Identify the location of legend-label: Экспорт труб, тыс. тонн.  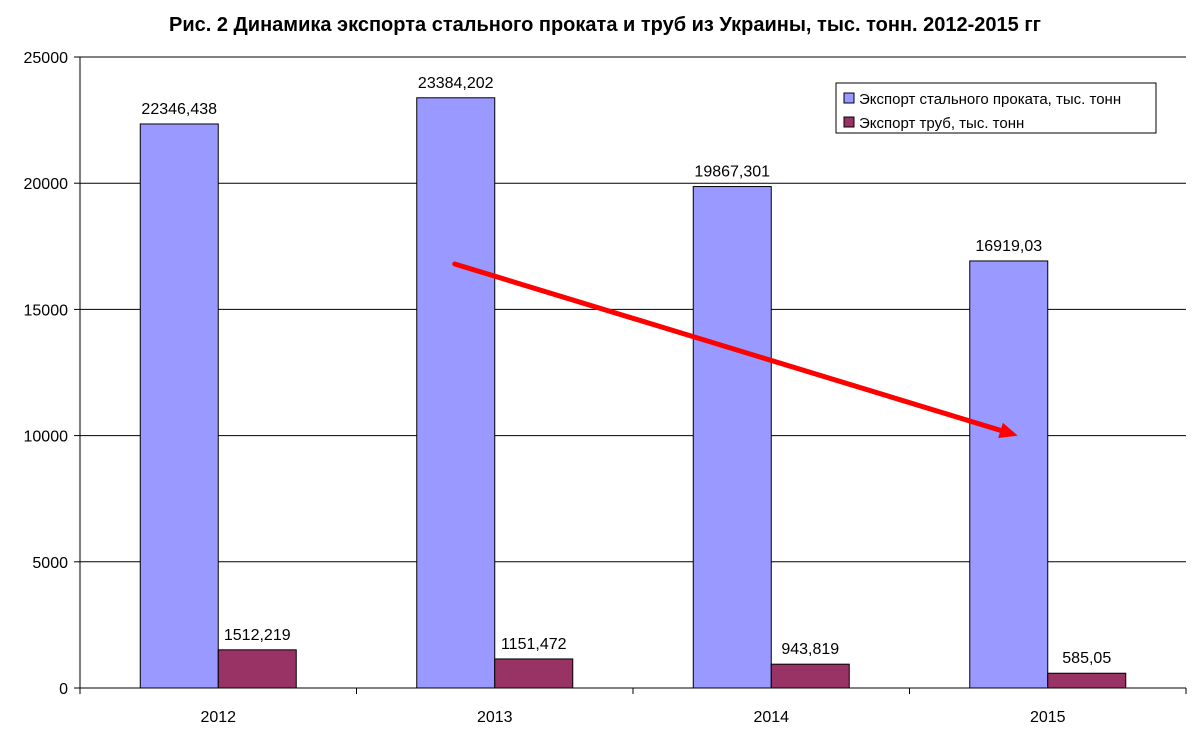
(941, 123).